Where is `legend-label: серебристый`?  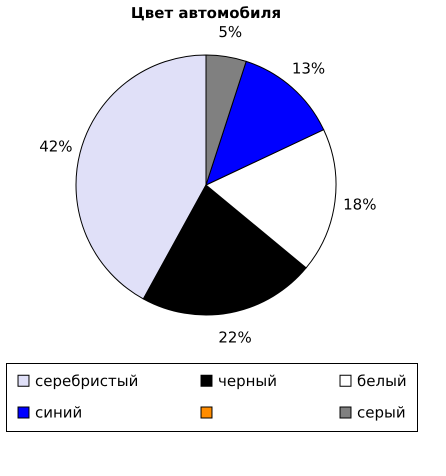
legend-label: серебристый is located at coordinates (86, 381).